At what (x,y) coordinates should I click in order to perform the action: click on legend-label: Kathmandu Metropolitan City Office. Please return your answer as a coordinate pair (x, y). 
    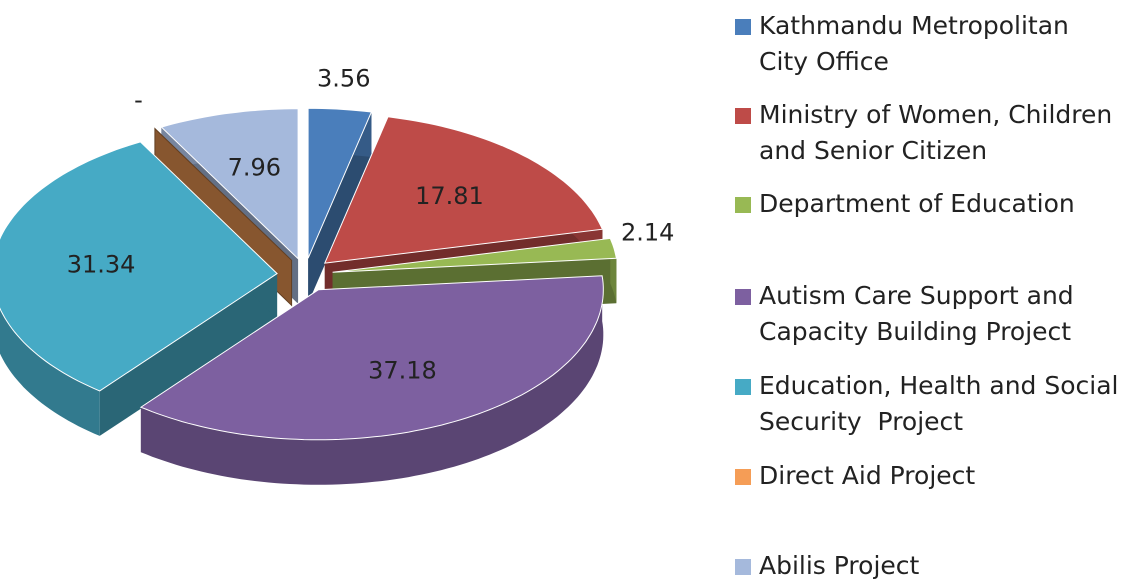
    Looking at the image, I should click on (918, 43).